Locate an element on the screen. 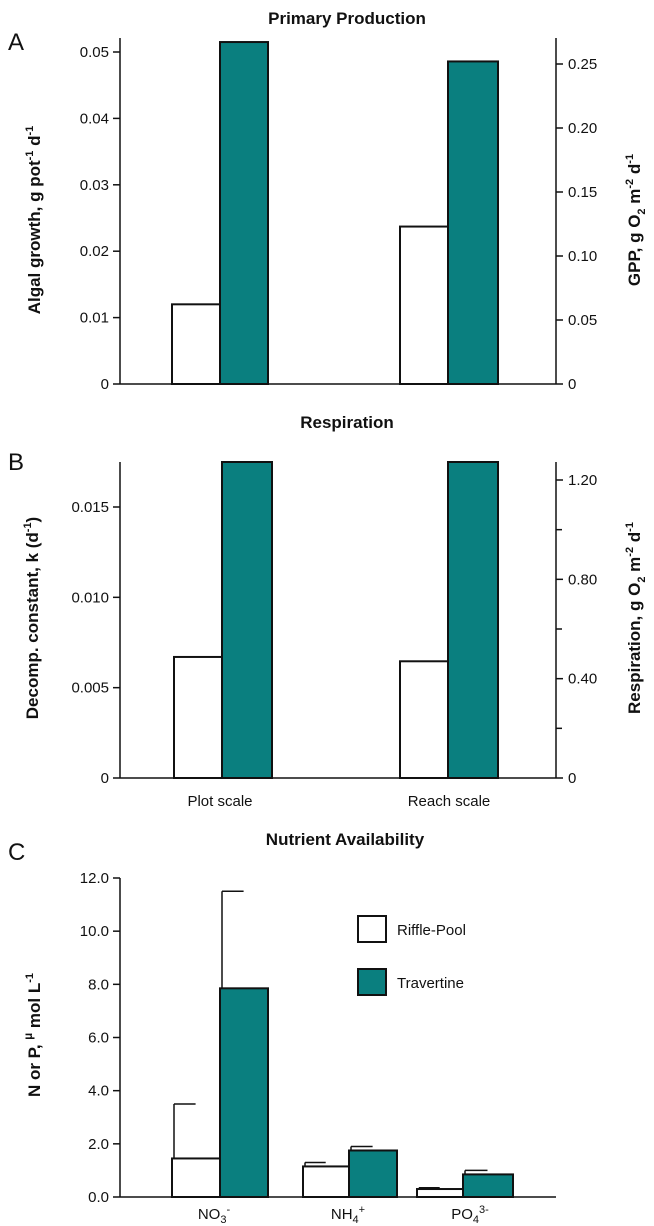 This screenshot has height=1226, width=654. panel-c-bar-riffle-pool-nh4 is located at coordinates (326, 1182).